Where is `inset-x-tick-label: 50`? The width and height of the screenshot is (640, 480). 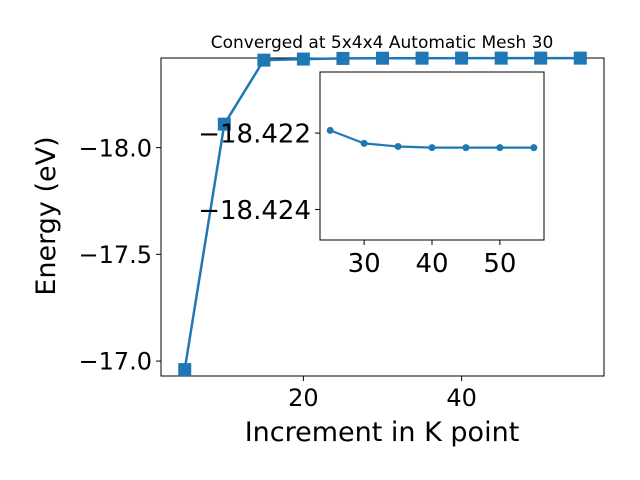
inset-x-tick-label: 50 is located at coordinates (499, 264).